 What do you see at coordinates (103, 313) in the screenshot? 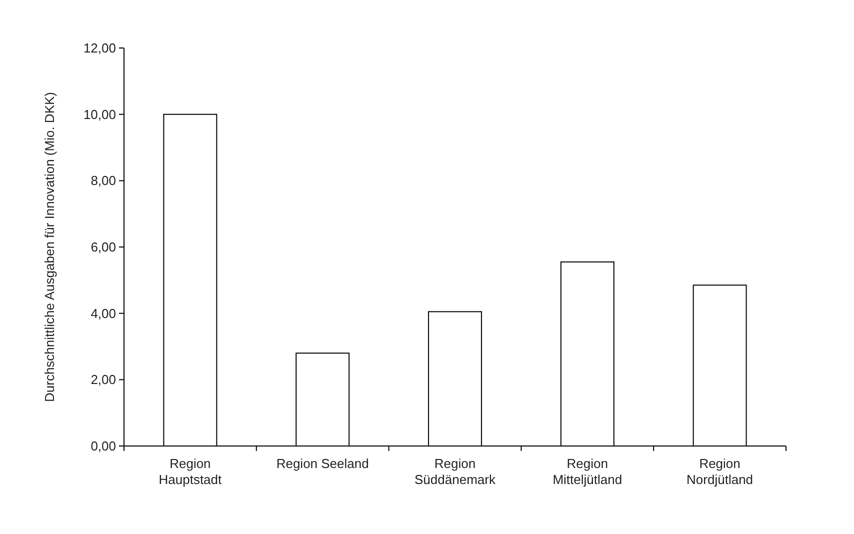
I see `y-tick-label: 4,00` at bounding box center [103, 313].